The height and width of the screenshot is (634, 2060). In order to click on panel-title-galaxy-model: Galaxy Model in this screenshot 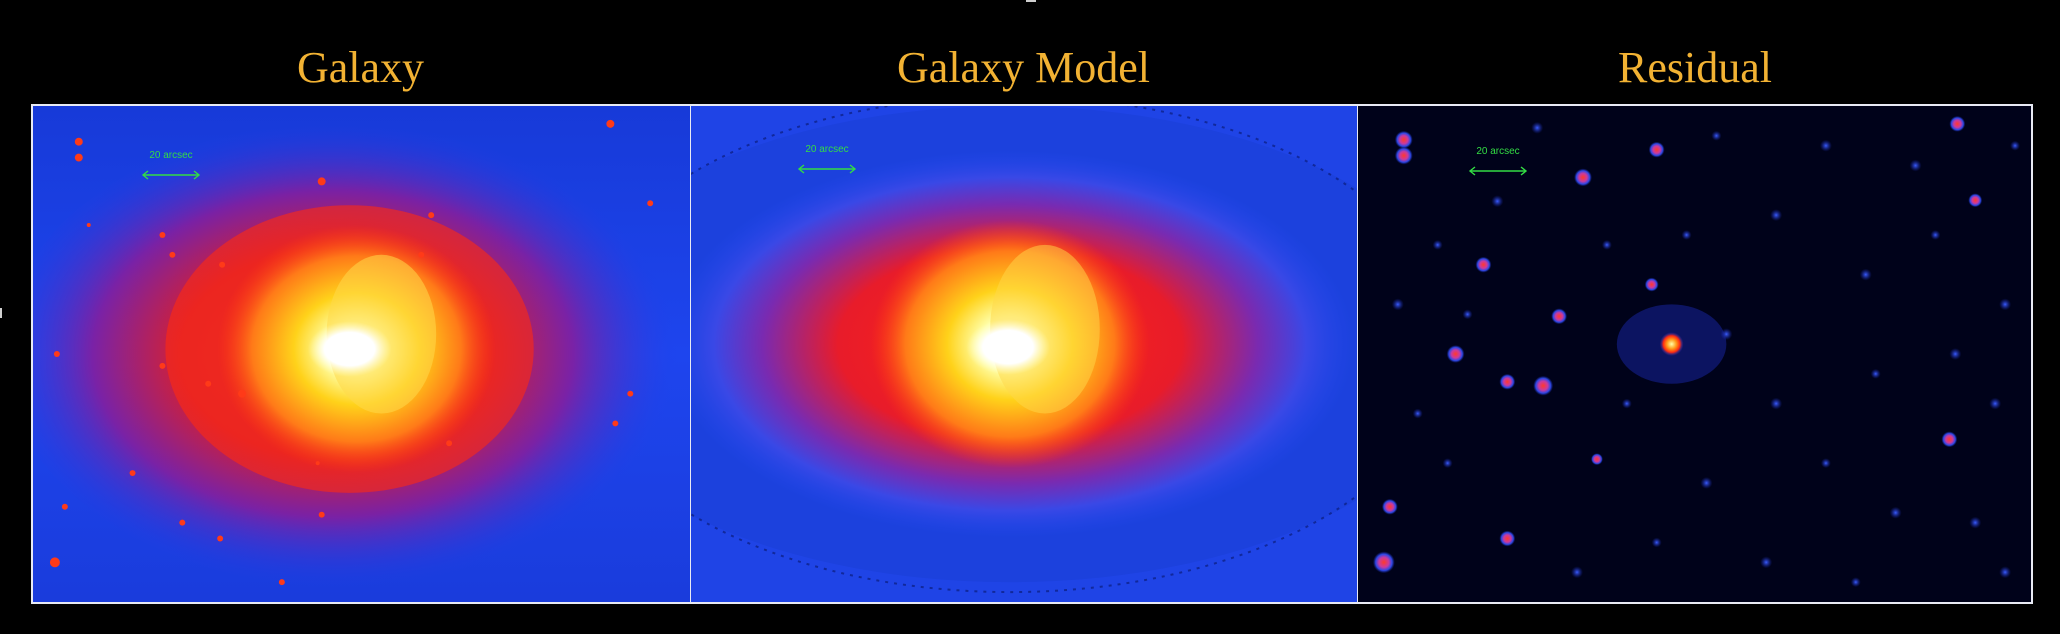, I will do `click(1023, 67)`.